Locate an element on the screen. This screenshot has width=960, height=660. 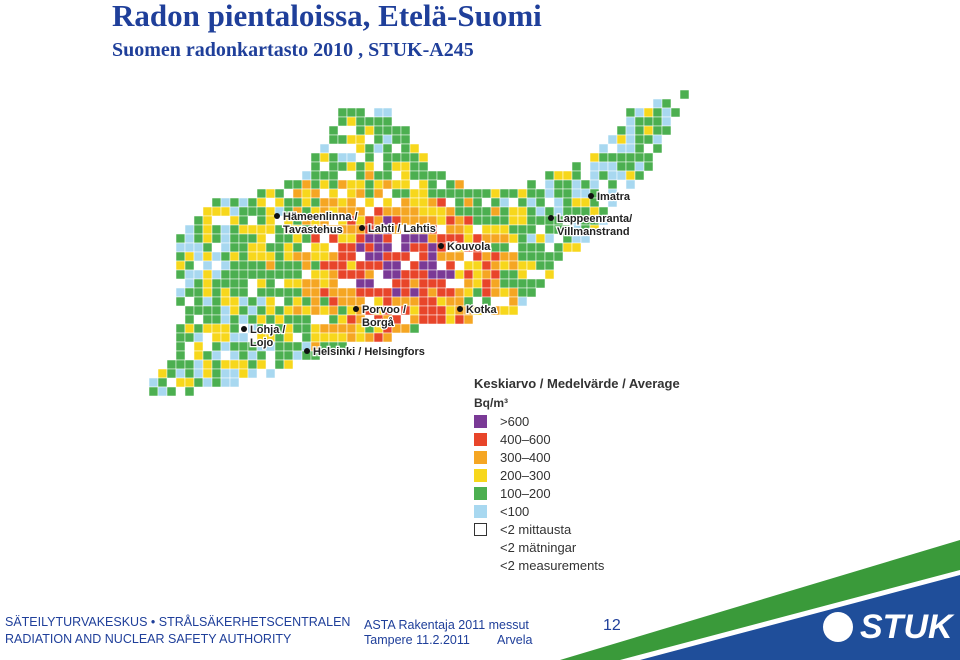
place-label: Borgå is located at coordinates (378, 323).